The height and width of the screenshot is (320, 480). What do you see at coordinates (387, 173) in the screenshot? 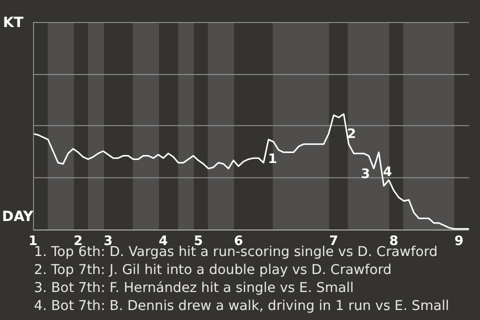
I see `annotation: 4` at bounding box center [387, 173].